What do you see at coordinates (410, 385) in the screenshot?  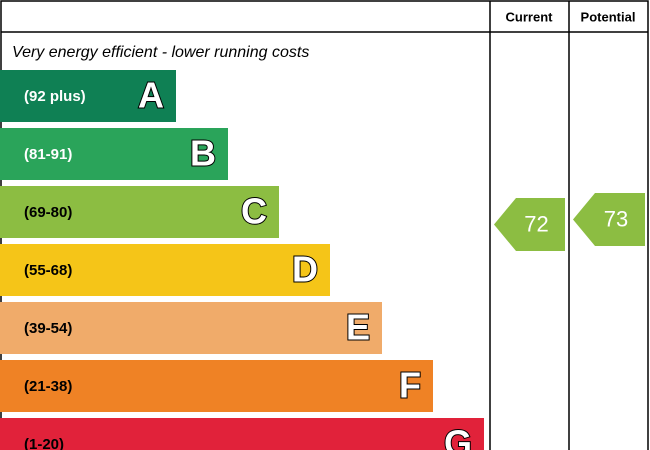 I see `band-letter: F` at bounding box center [410, 385].